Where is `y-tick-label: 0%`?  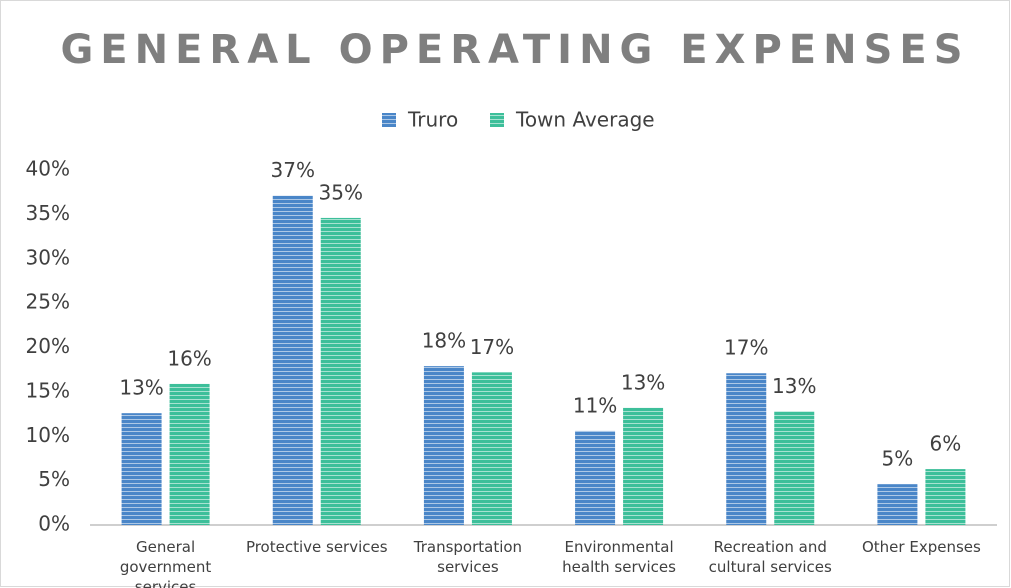
y-tick-label: 0% is located at coordinates (54, 524).